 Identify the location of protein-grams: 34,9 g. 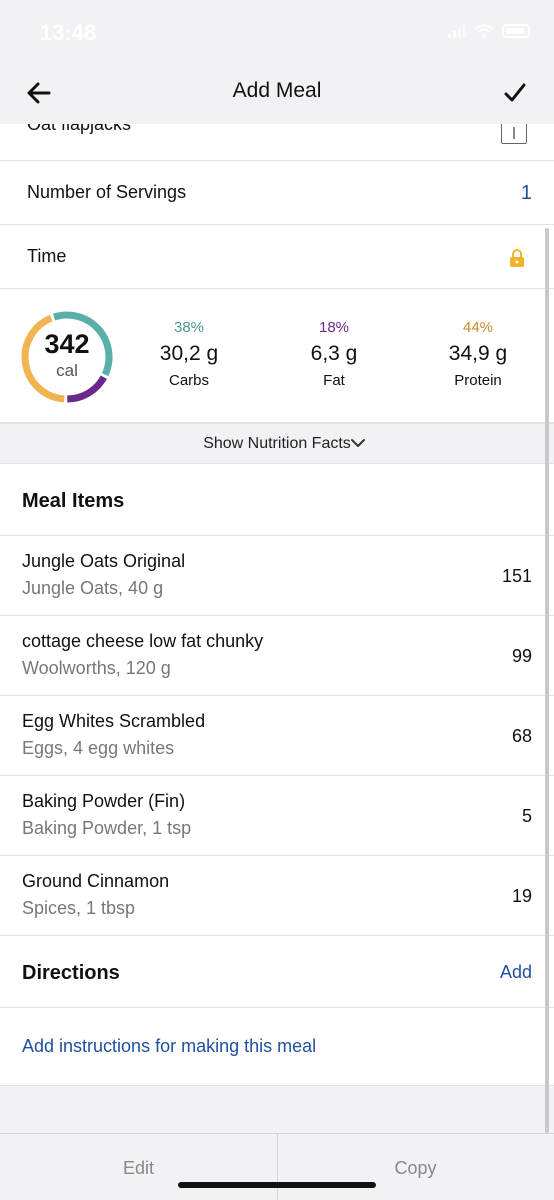
(478, 353).